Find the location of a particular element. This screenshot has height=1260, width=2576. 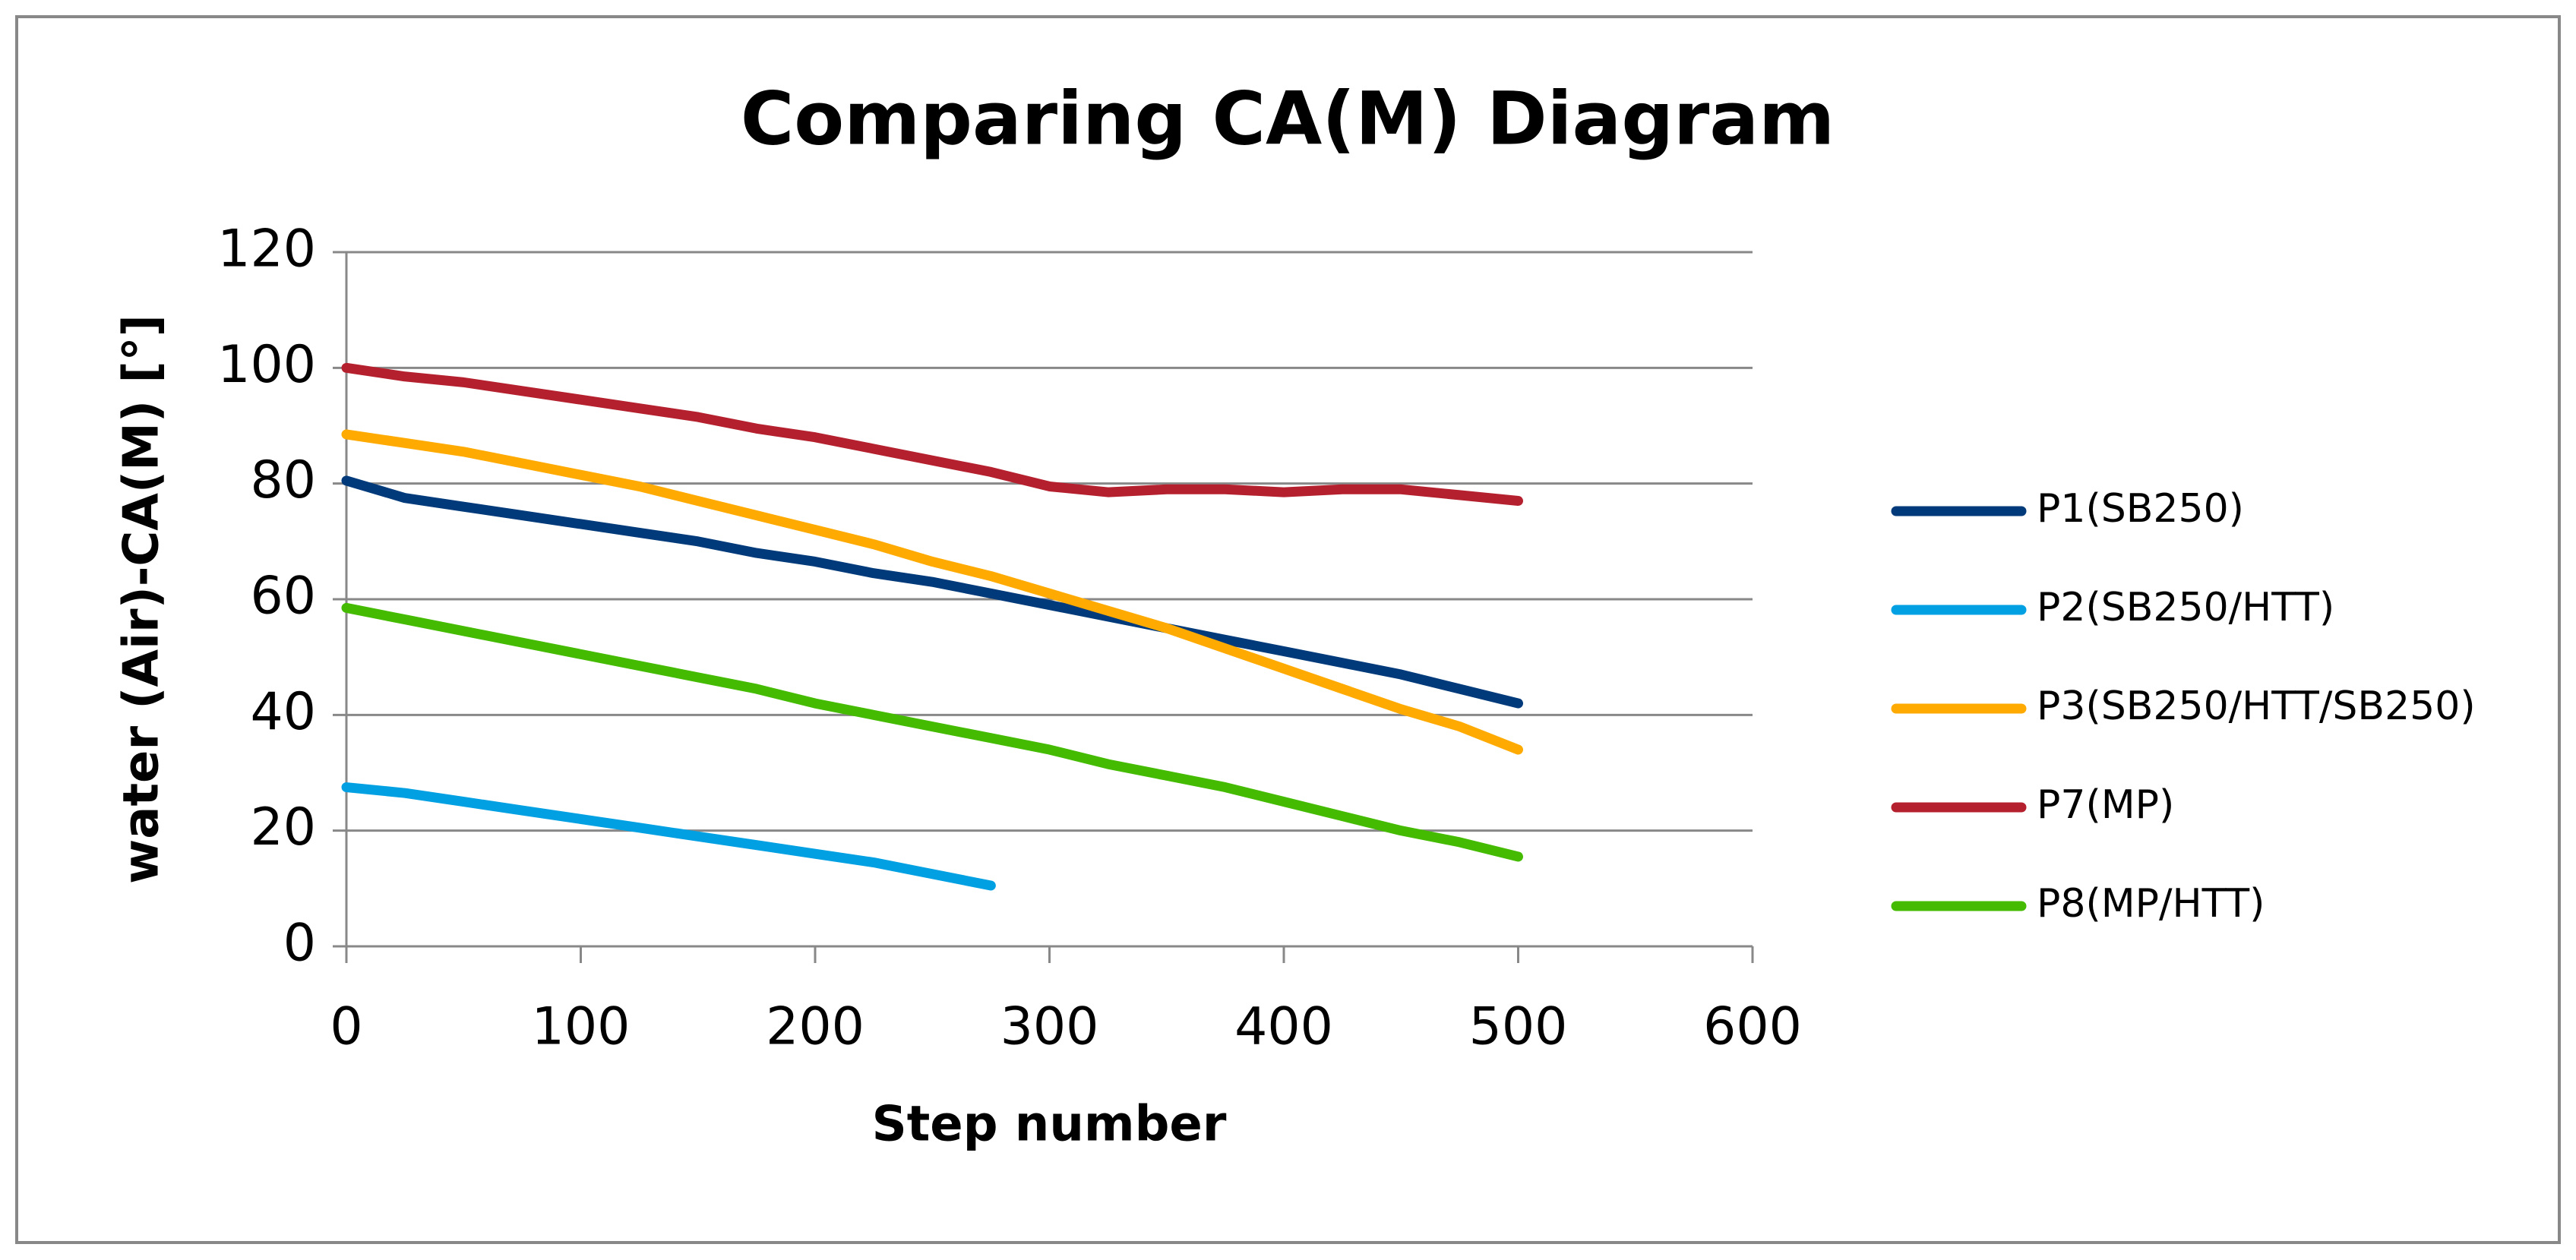

x-tick-label: 200 is located at coordinates (815, 1027).